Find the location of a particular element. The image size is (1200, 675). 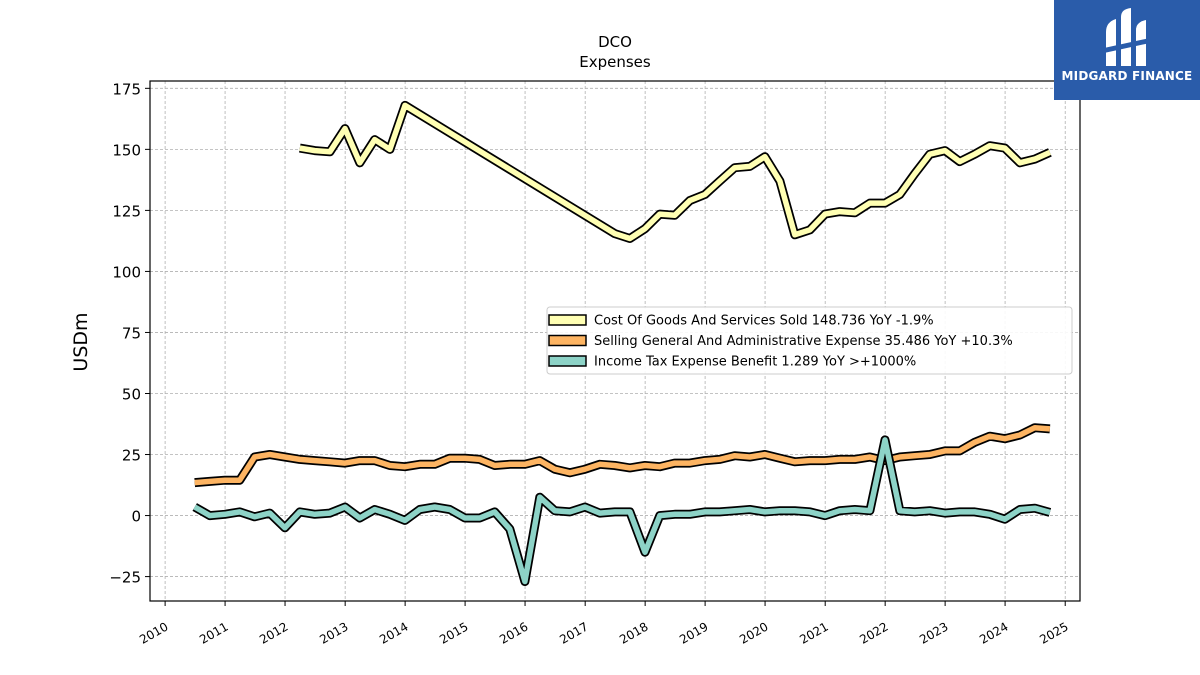

x-tick-label: 2015 is located at coordinates (453, 632).